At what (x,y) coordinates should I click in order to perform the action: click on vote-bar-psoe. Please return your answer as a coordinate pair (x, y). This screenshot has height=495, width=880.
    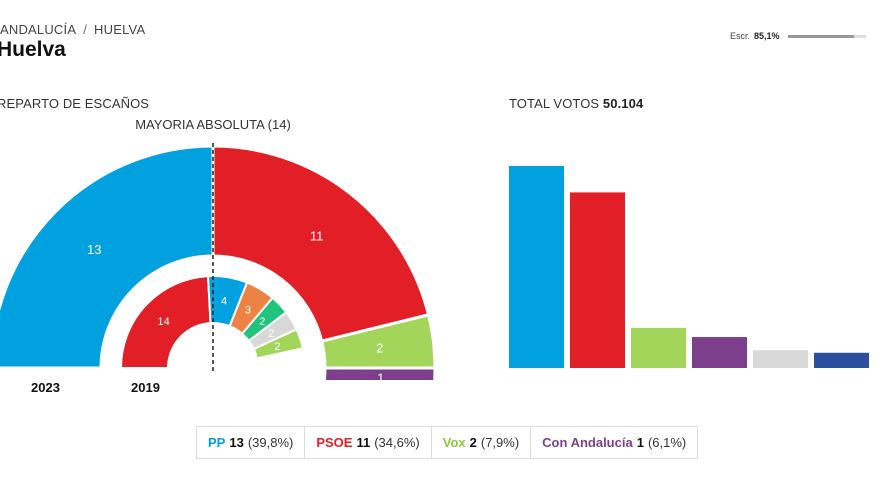
    Looking at the image, I should click on (597, 280).